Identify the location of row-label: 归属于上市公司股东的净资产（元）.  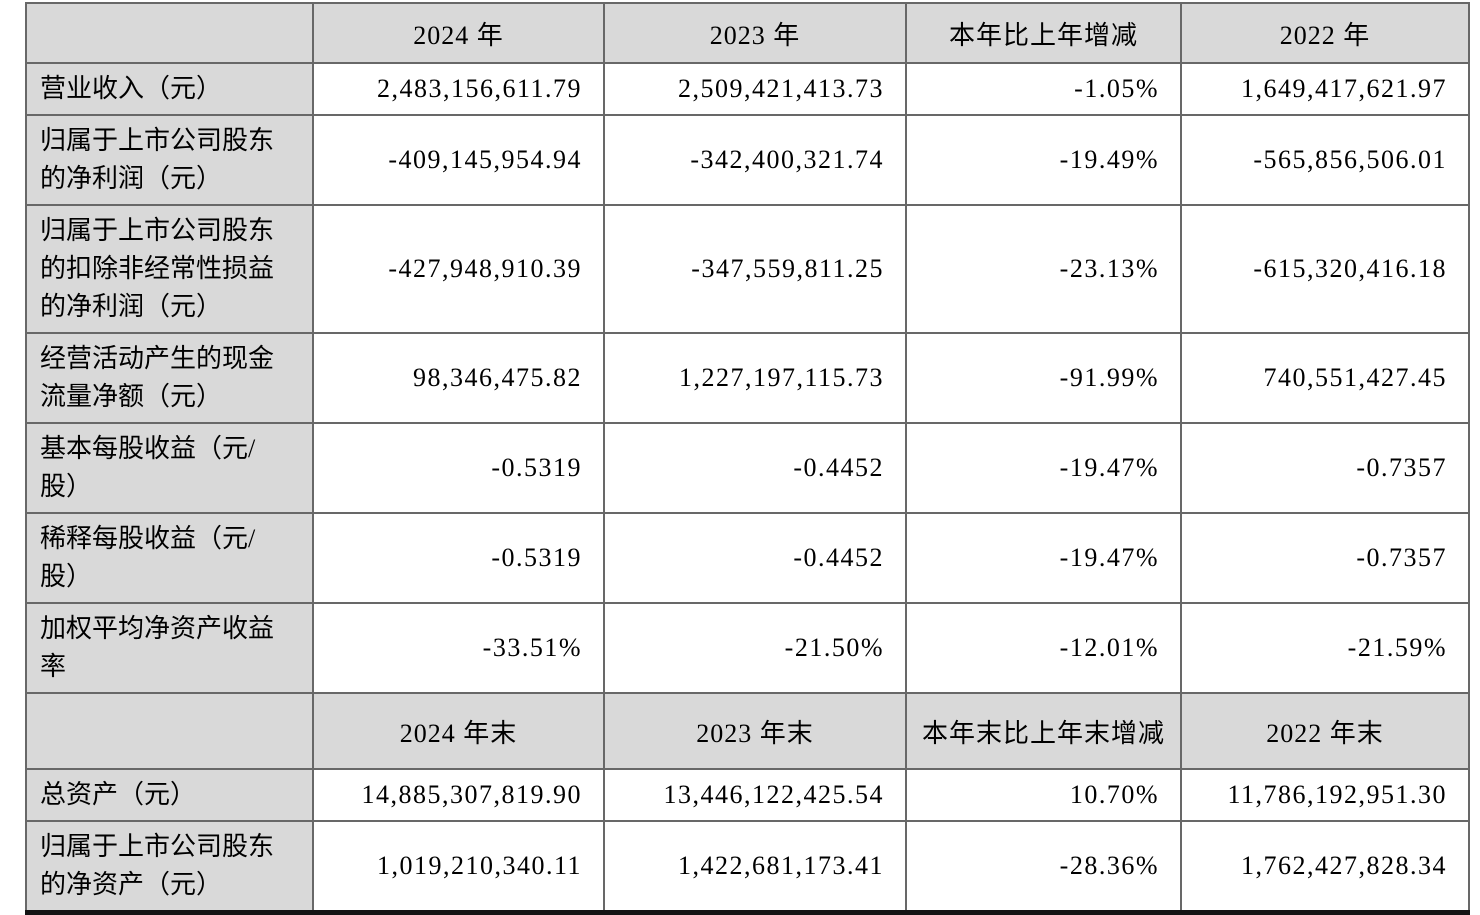
(169, 867).